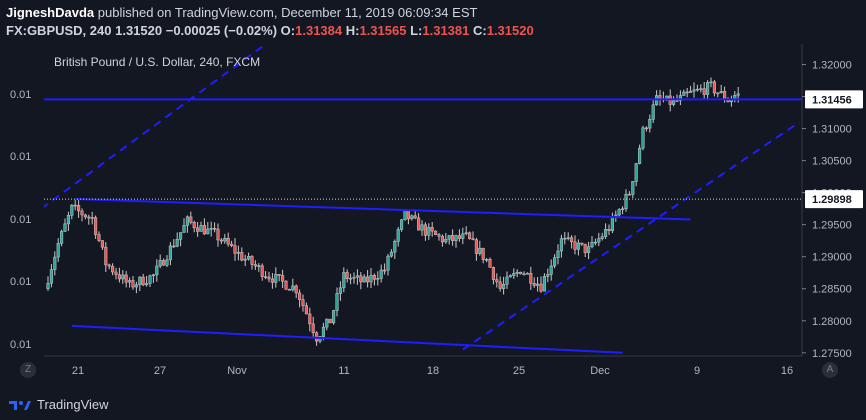  I want to click on author-name: JigneshDavda, so click(50, 12).